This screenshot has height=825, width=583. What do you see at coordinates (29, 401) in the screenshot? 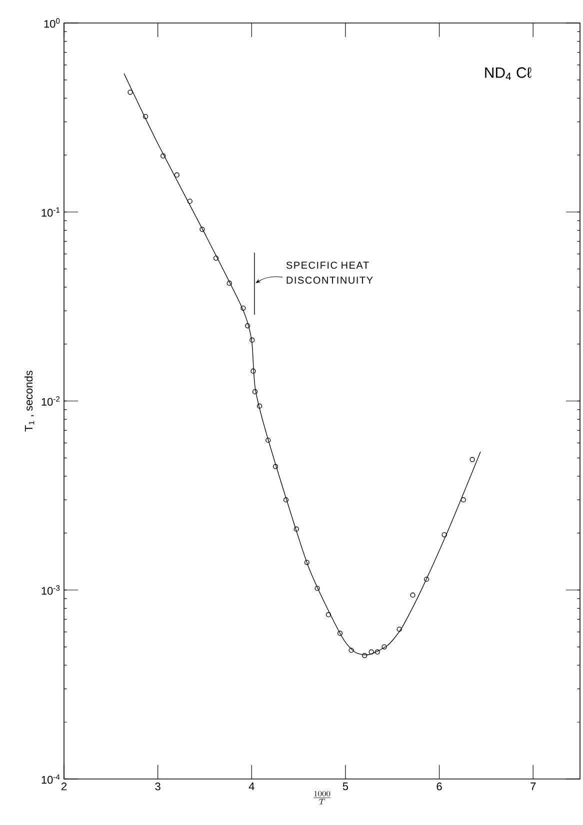
I see `y-axis-title: T$_{1}$ , seconds` at bounding box center [29, 401].